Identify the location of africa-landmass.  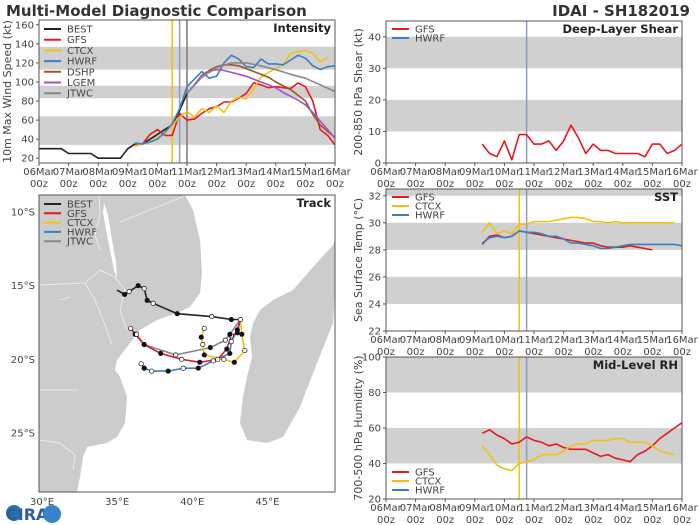
(120, 343).